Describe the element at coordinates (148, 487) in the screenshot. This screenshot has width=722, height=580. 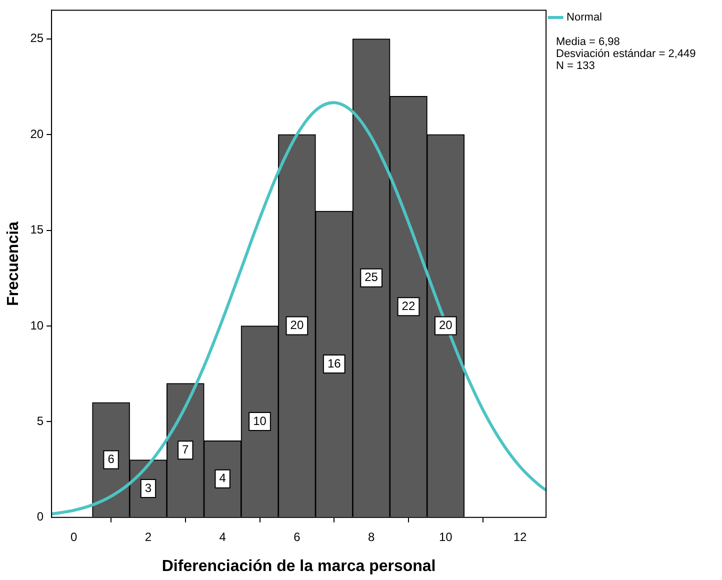
I see `data-label: 3` at that location.